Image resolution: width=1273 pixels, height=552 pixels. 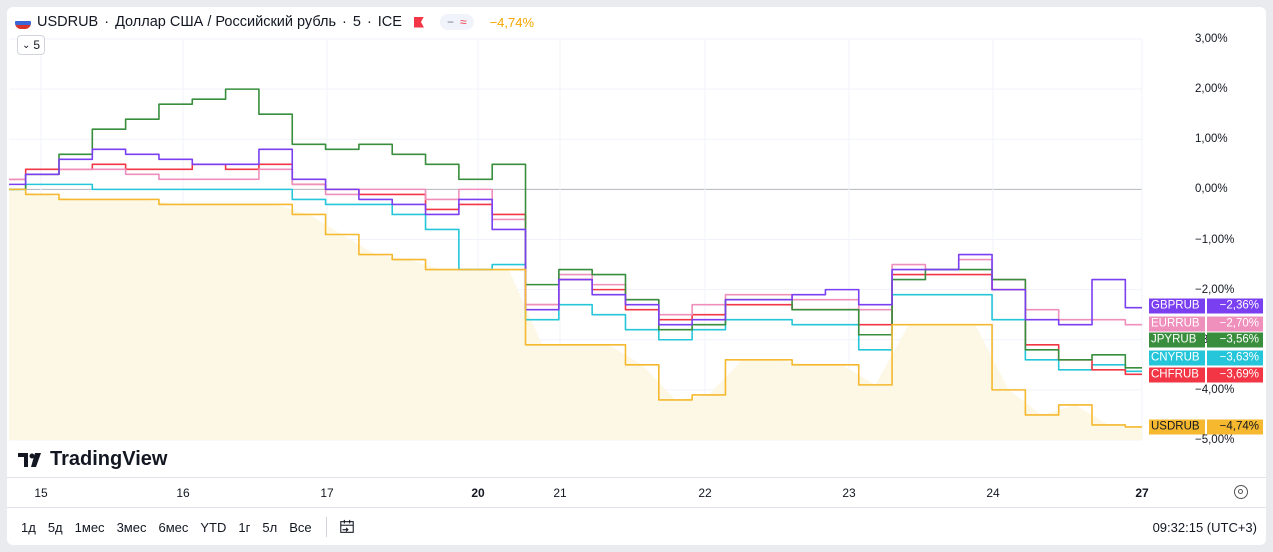 What do you see at coordinates (300, 527) in the screenshot?
I see `range-button: Все` at bounding box center [300, 527].